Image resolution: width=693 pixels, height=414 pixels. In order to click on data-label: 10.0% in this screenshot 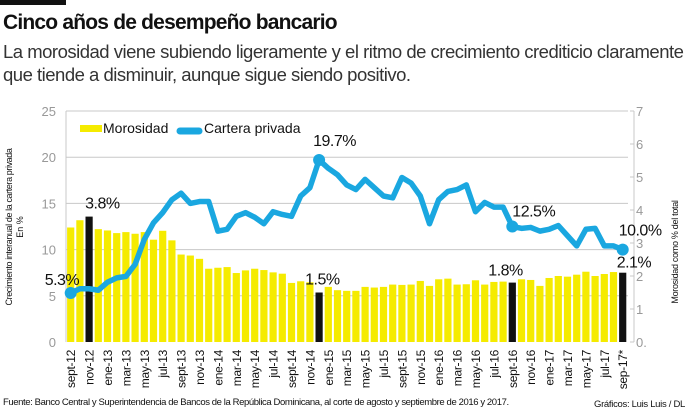, I will do `click(640, 231)`.